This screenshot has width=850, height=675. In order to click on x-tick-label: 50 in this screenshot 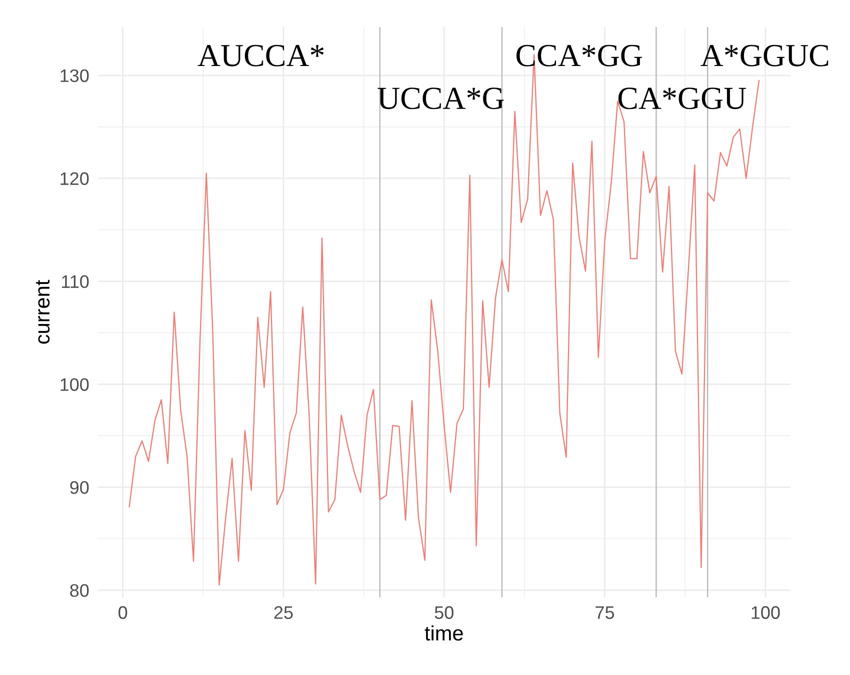, I will do `click(444, 612)`.